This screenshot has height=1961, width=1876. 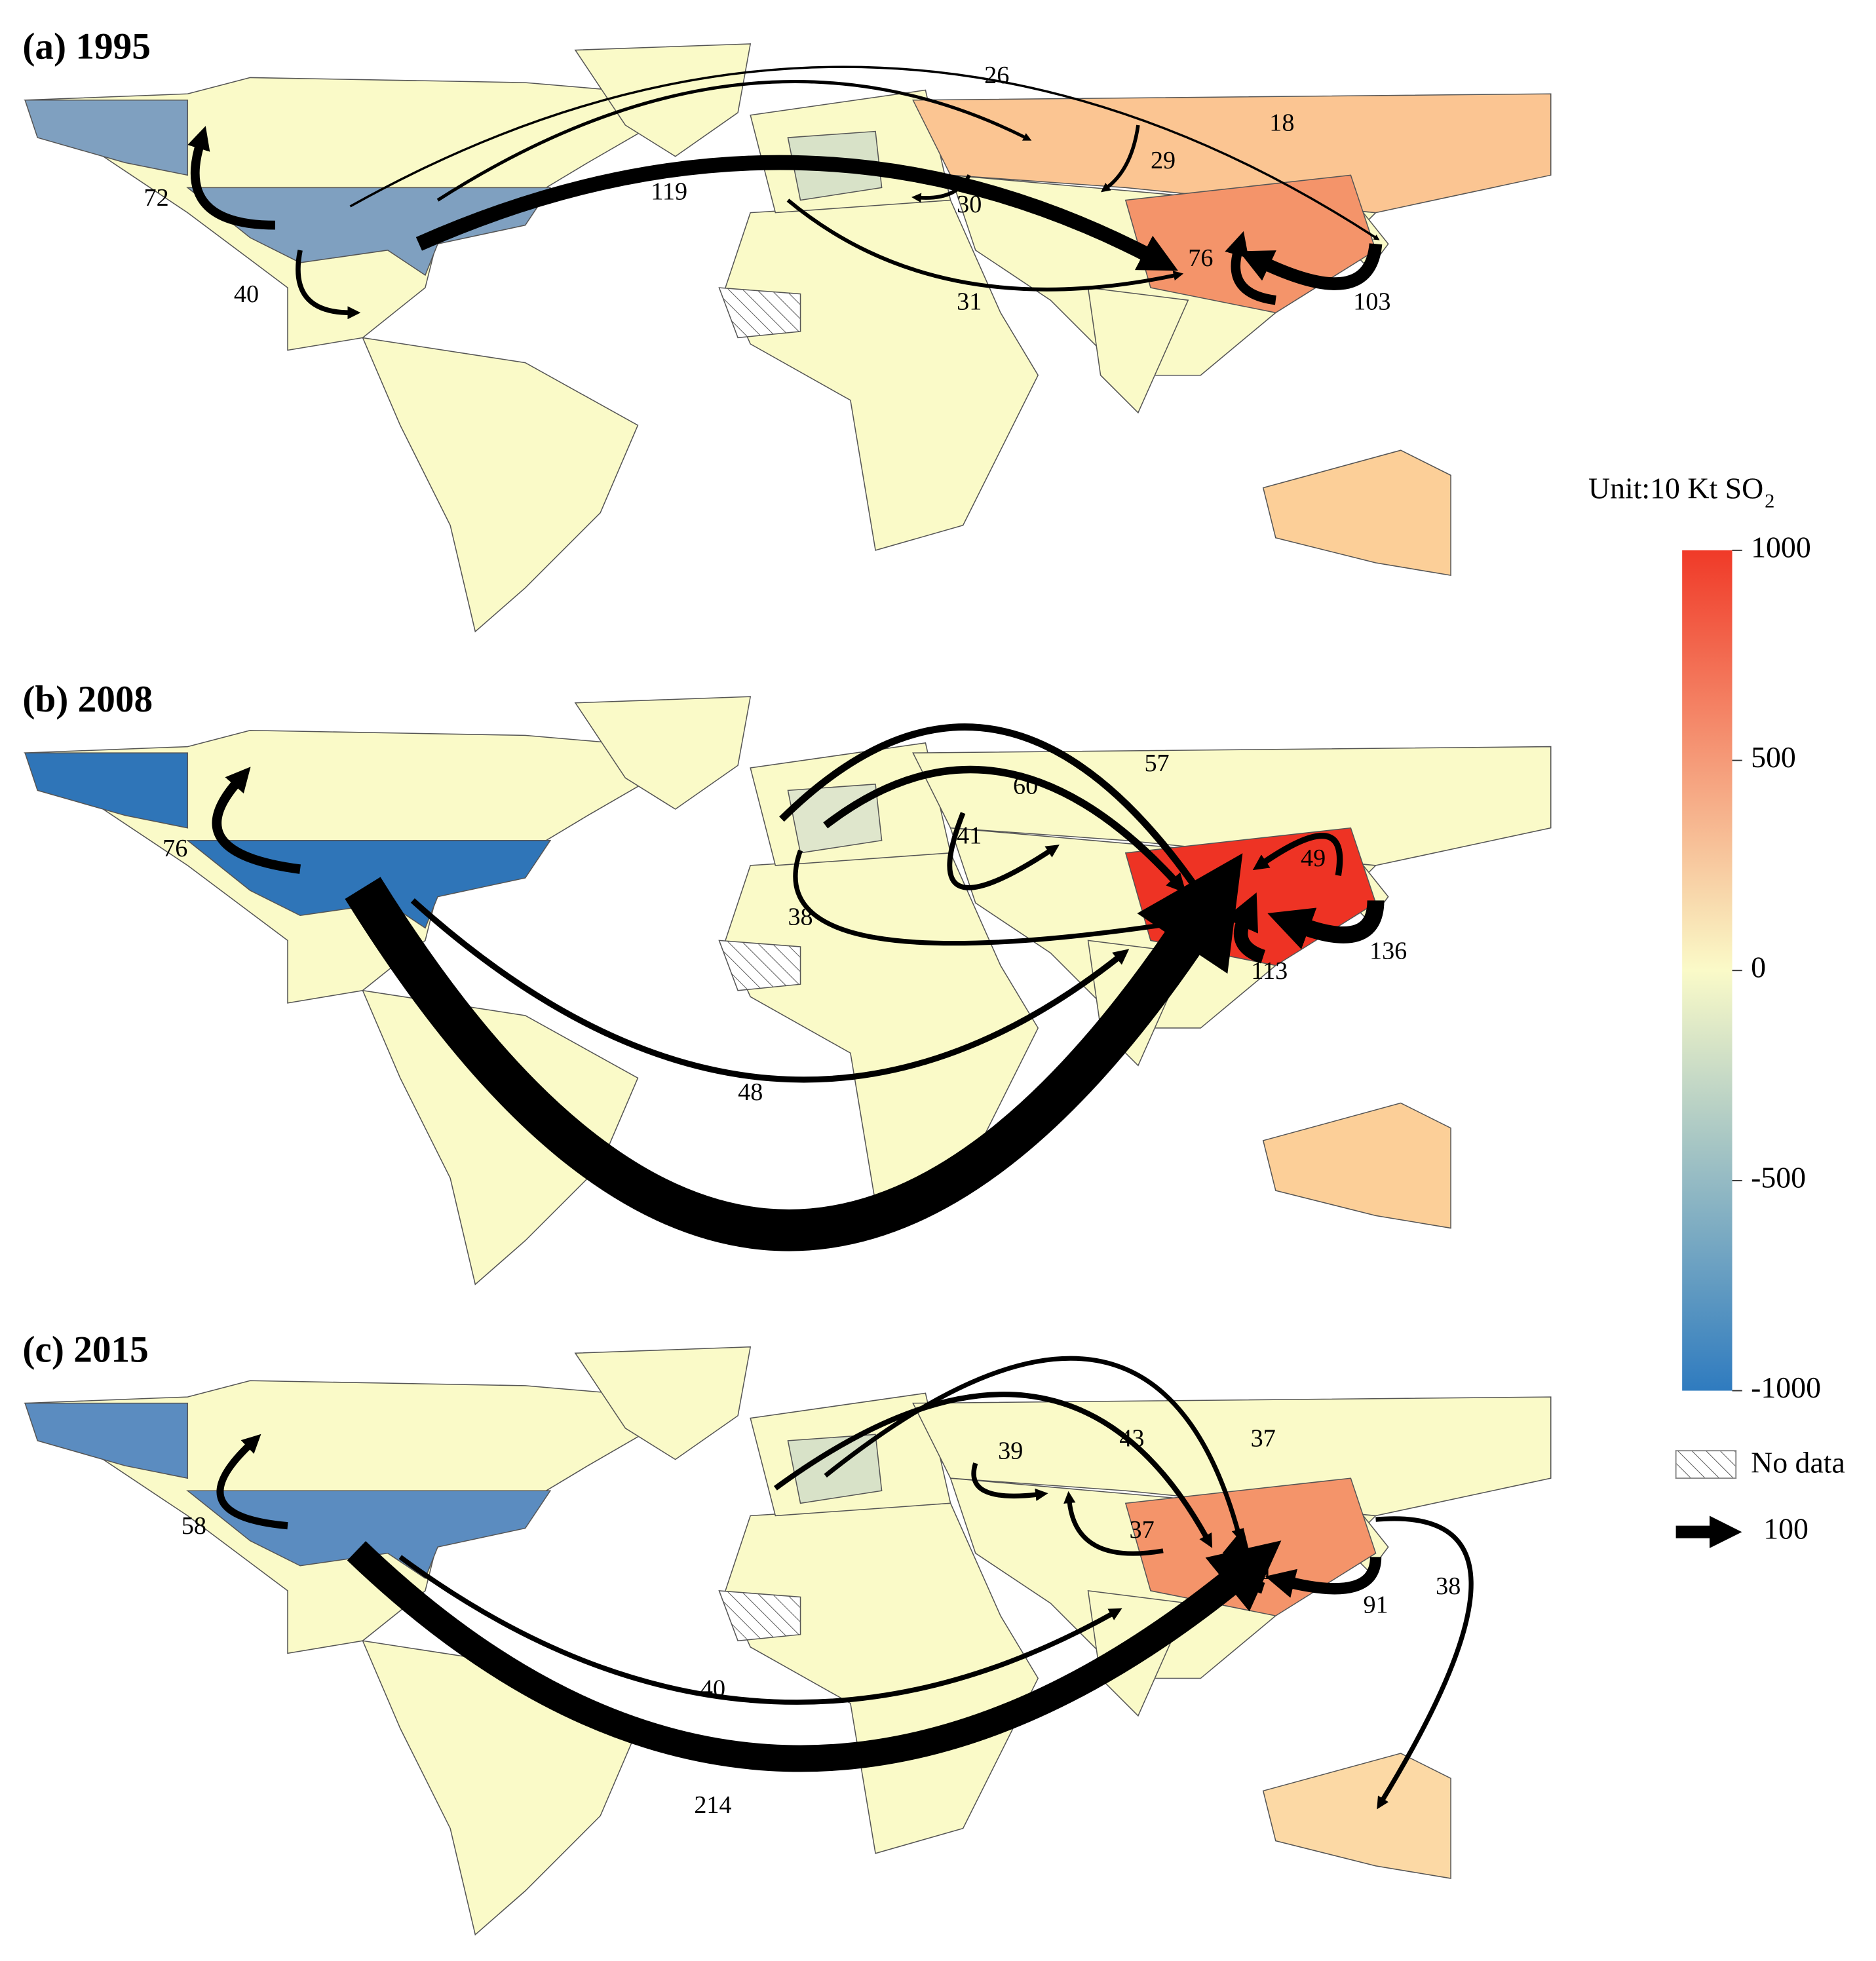 I want to click on flow-label: 103, so click(x=1371, y=302).